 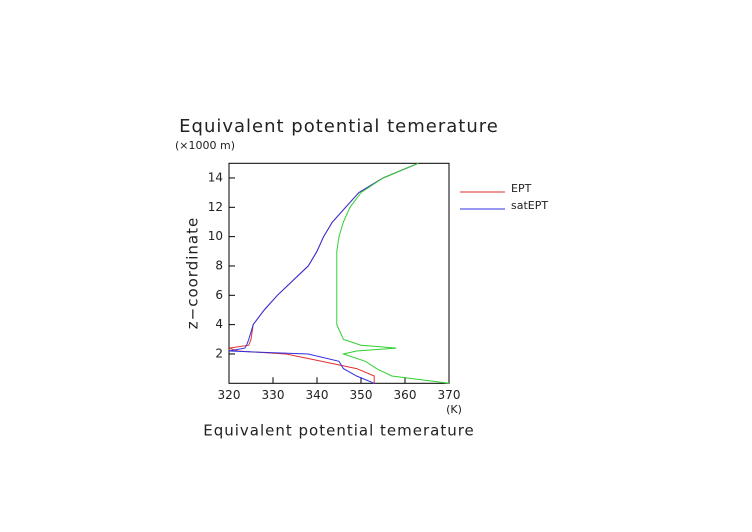 What do you see at coordinates (215, 236) in the screenshot?
I see `y-tick-label: 10` at bounding box center [215, 236].